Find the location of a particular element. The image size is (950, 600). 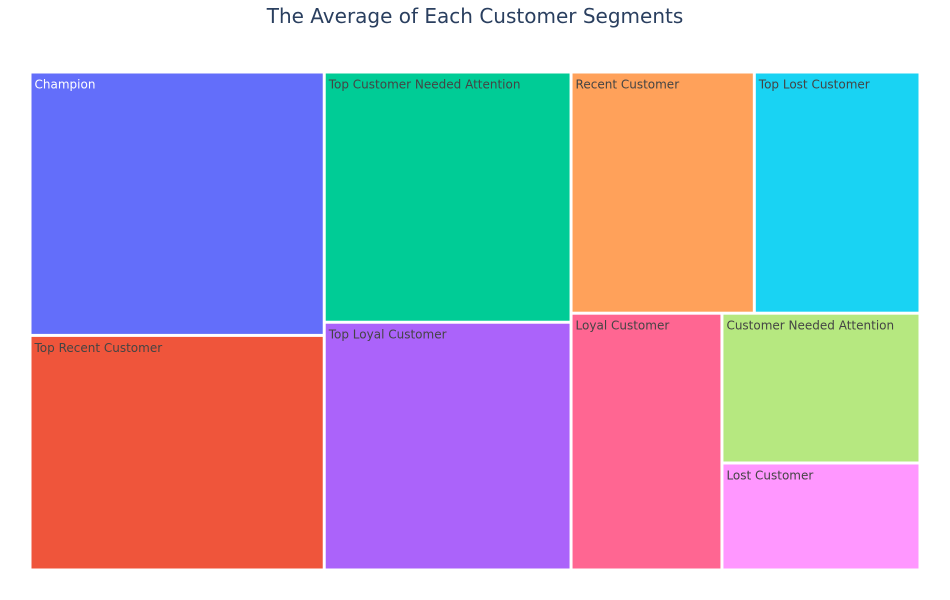

treemap-tile-customer-needed-attention: Customer Needed Attention is located at coordinates (821, 388).